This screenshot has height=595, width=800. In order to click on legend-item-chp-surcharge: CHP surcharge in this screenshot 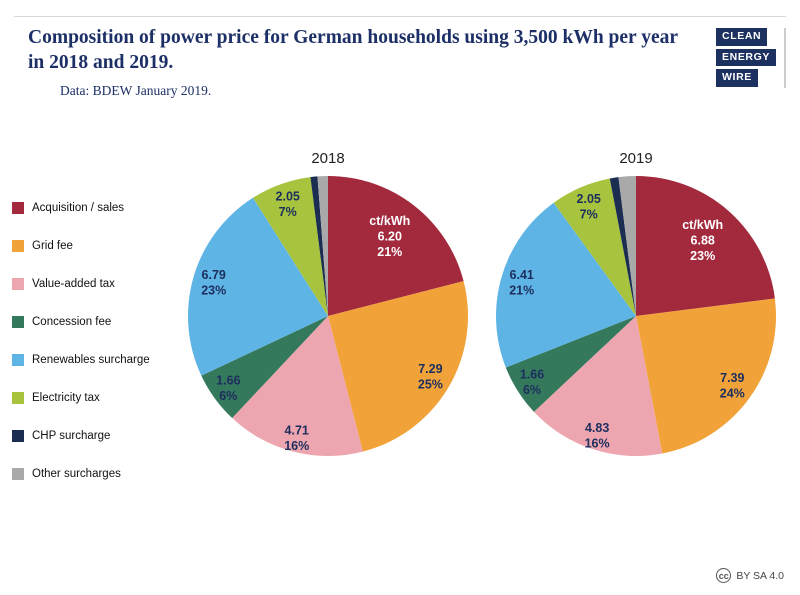, I will do `click(95, 436)`.